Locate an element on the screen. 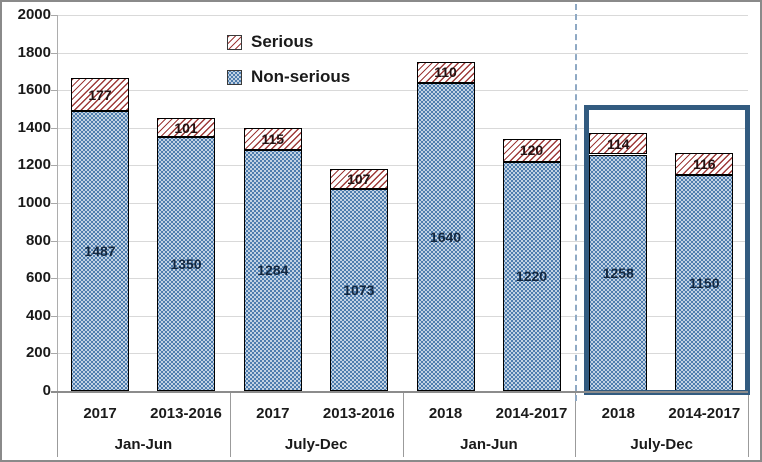  legend-item-non-serious: Non-serious is located at coordinates (288, 77).